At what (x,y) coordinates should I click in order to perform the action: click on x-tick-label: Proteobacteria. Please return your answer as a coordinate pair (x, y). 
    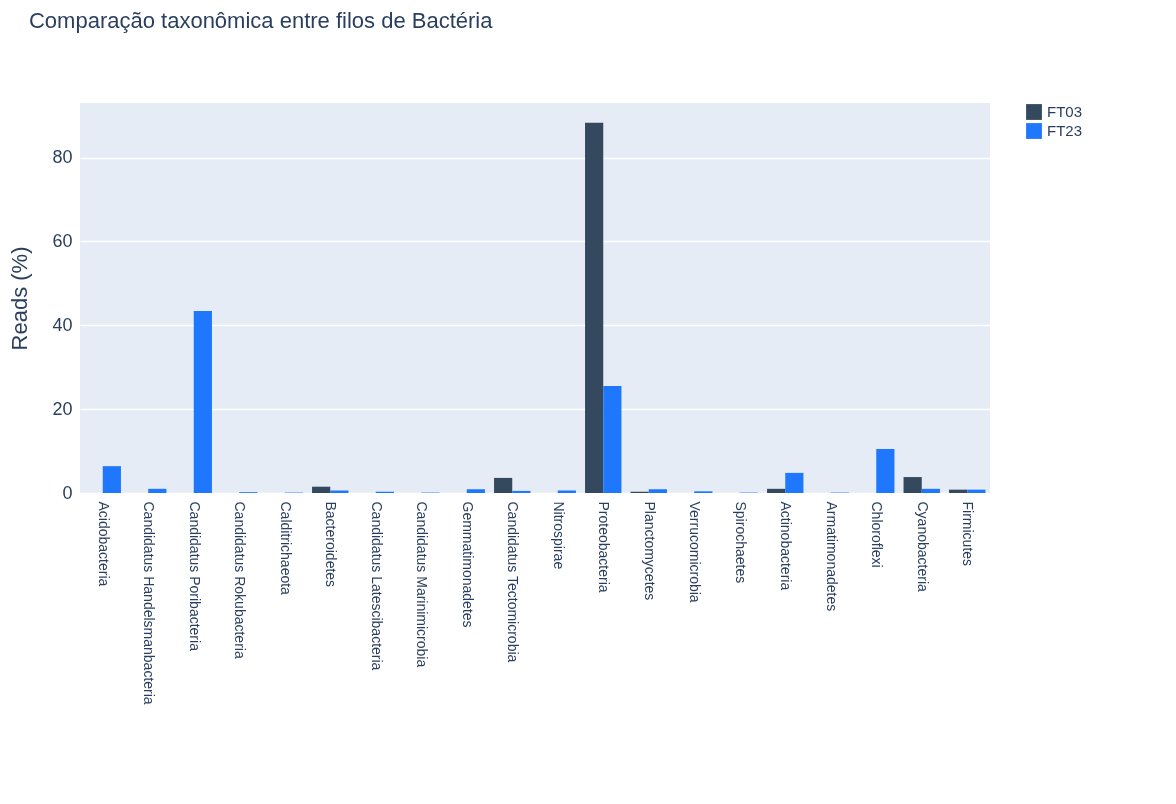
    Looking at the image, I should click on (604, 547).